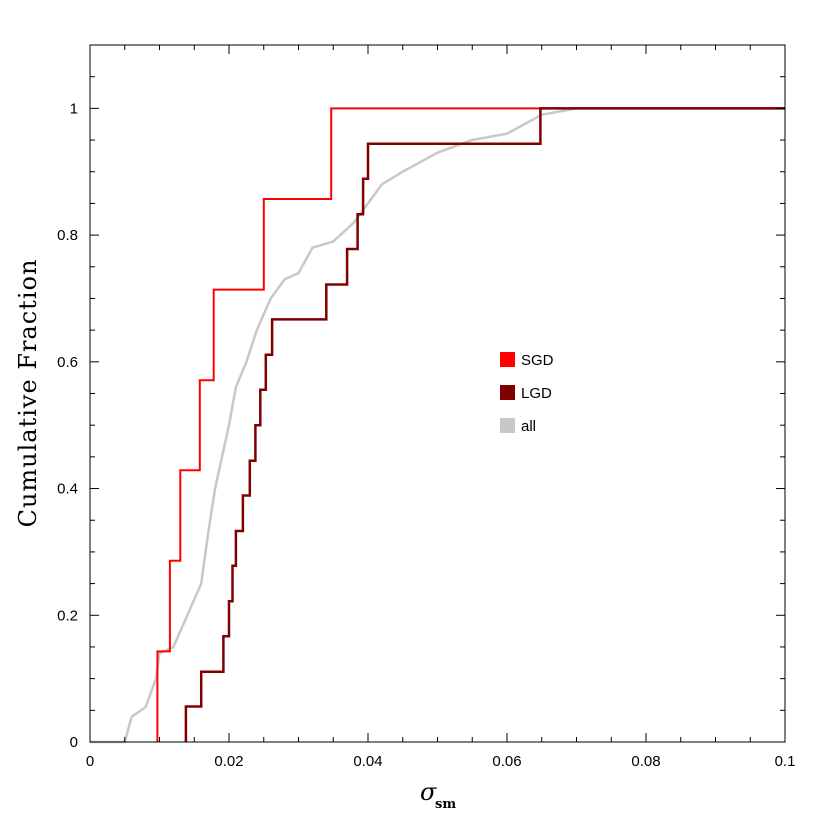  I want to click on legend-swatch-all, so click(507, 425).